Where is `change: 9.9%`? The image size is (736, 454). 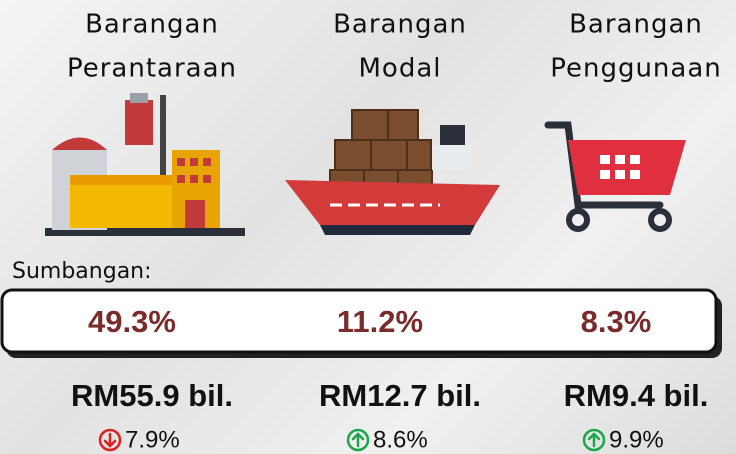 change: 9.9% is located at coordinates (636, 439).